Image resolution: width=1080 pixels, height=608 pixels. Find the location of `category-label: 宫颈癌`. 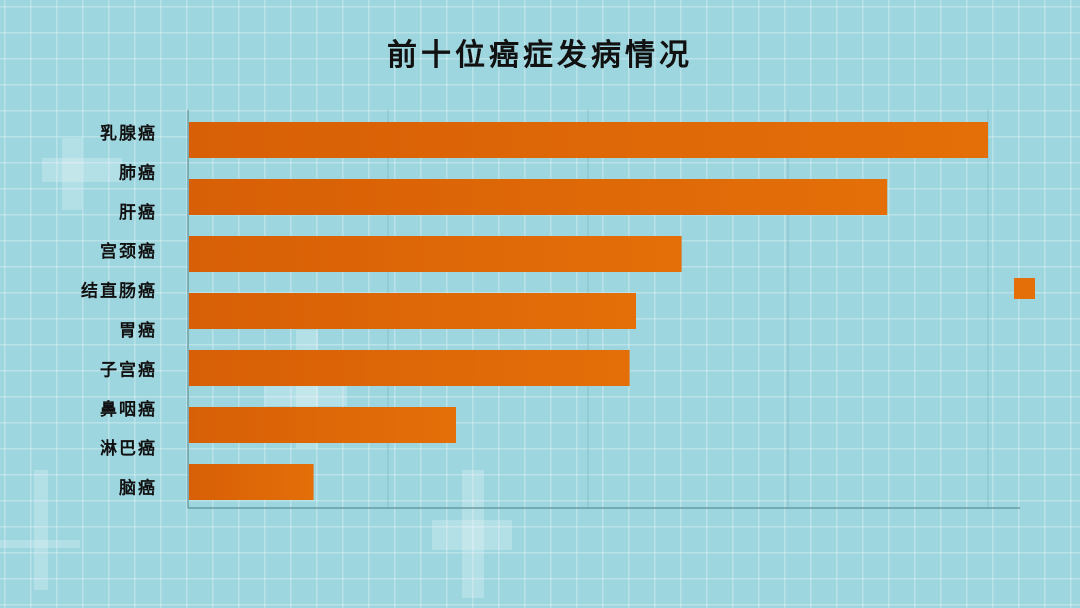

category-label: 宫颈癌 is located at coordinates (128, 251).